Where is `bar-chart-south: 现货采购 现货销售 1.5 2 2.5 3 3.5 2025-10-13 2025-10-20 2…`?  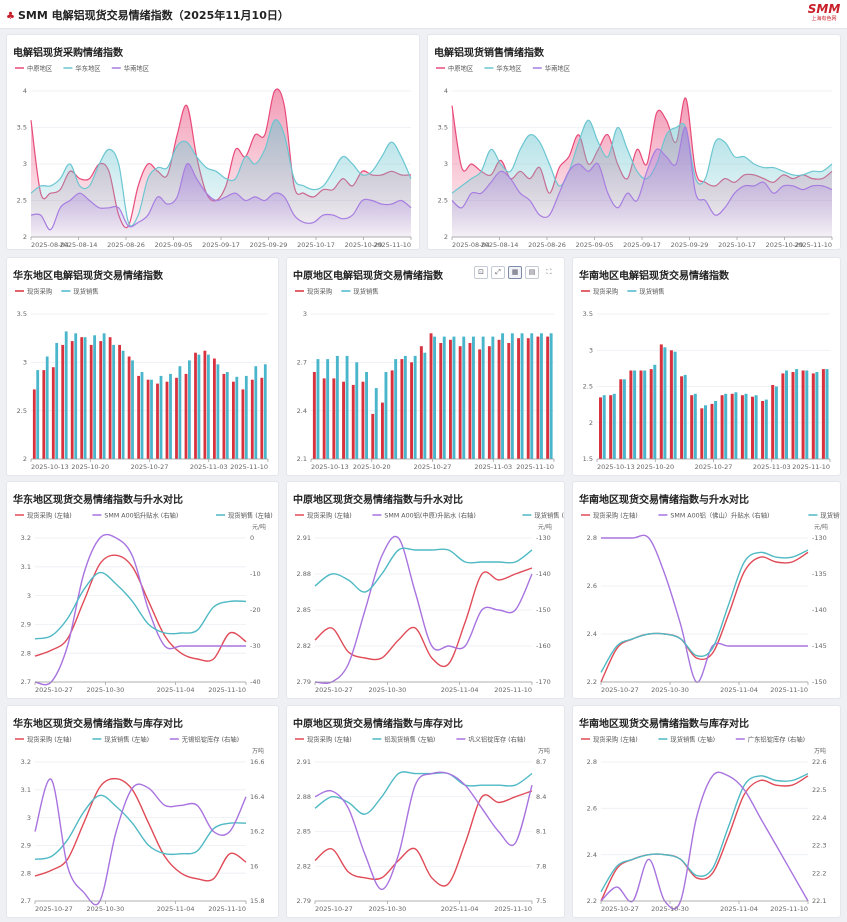
bar-chart-south: 现货采购 现货销售 1.5 2 2.5 3 3.5 2025-10-13 2025-10-20 2… is located at coordinates (707, 367).